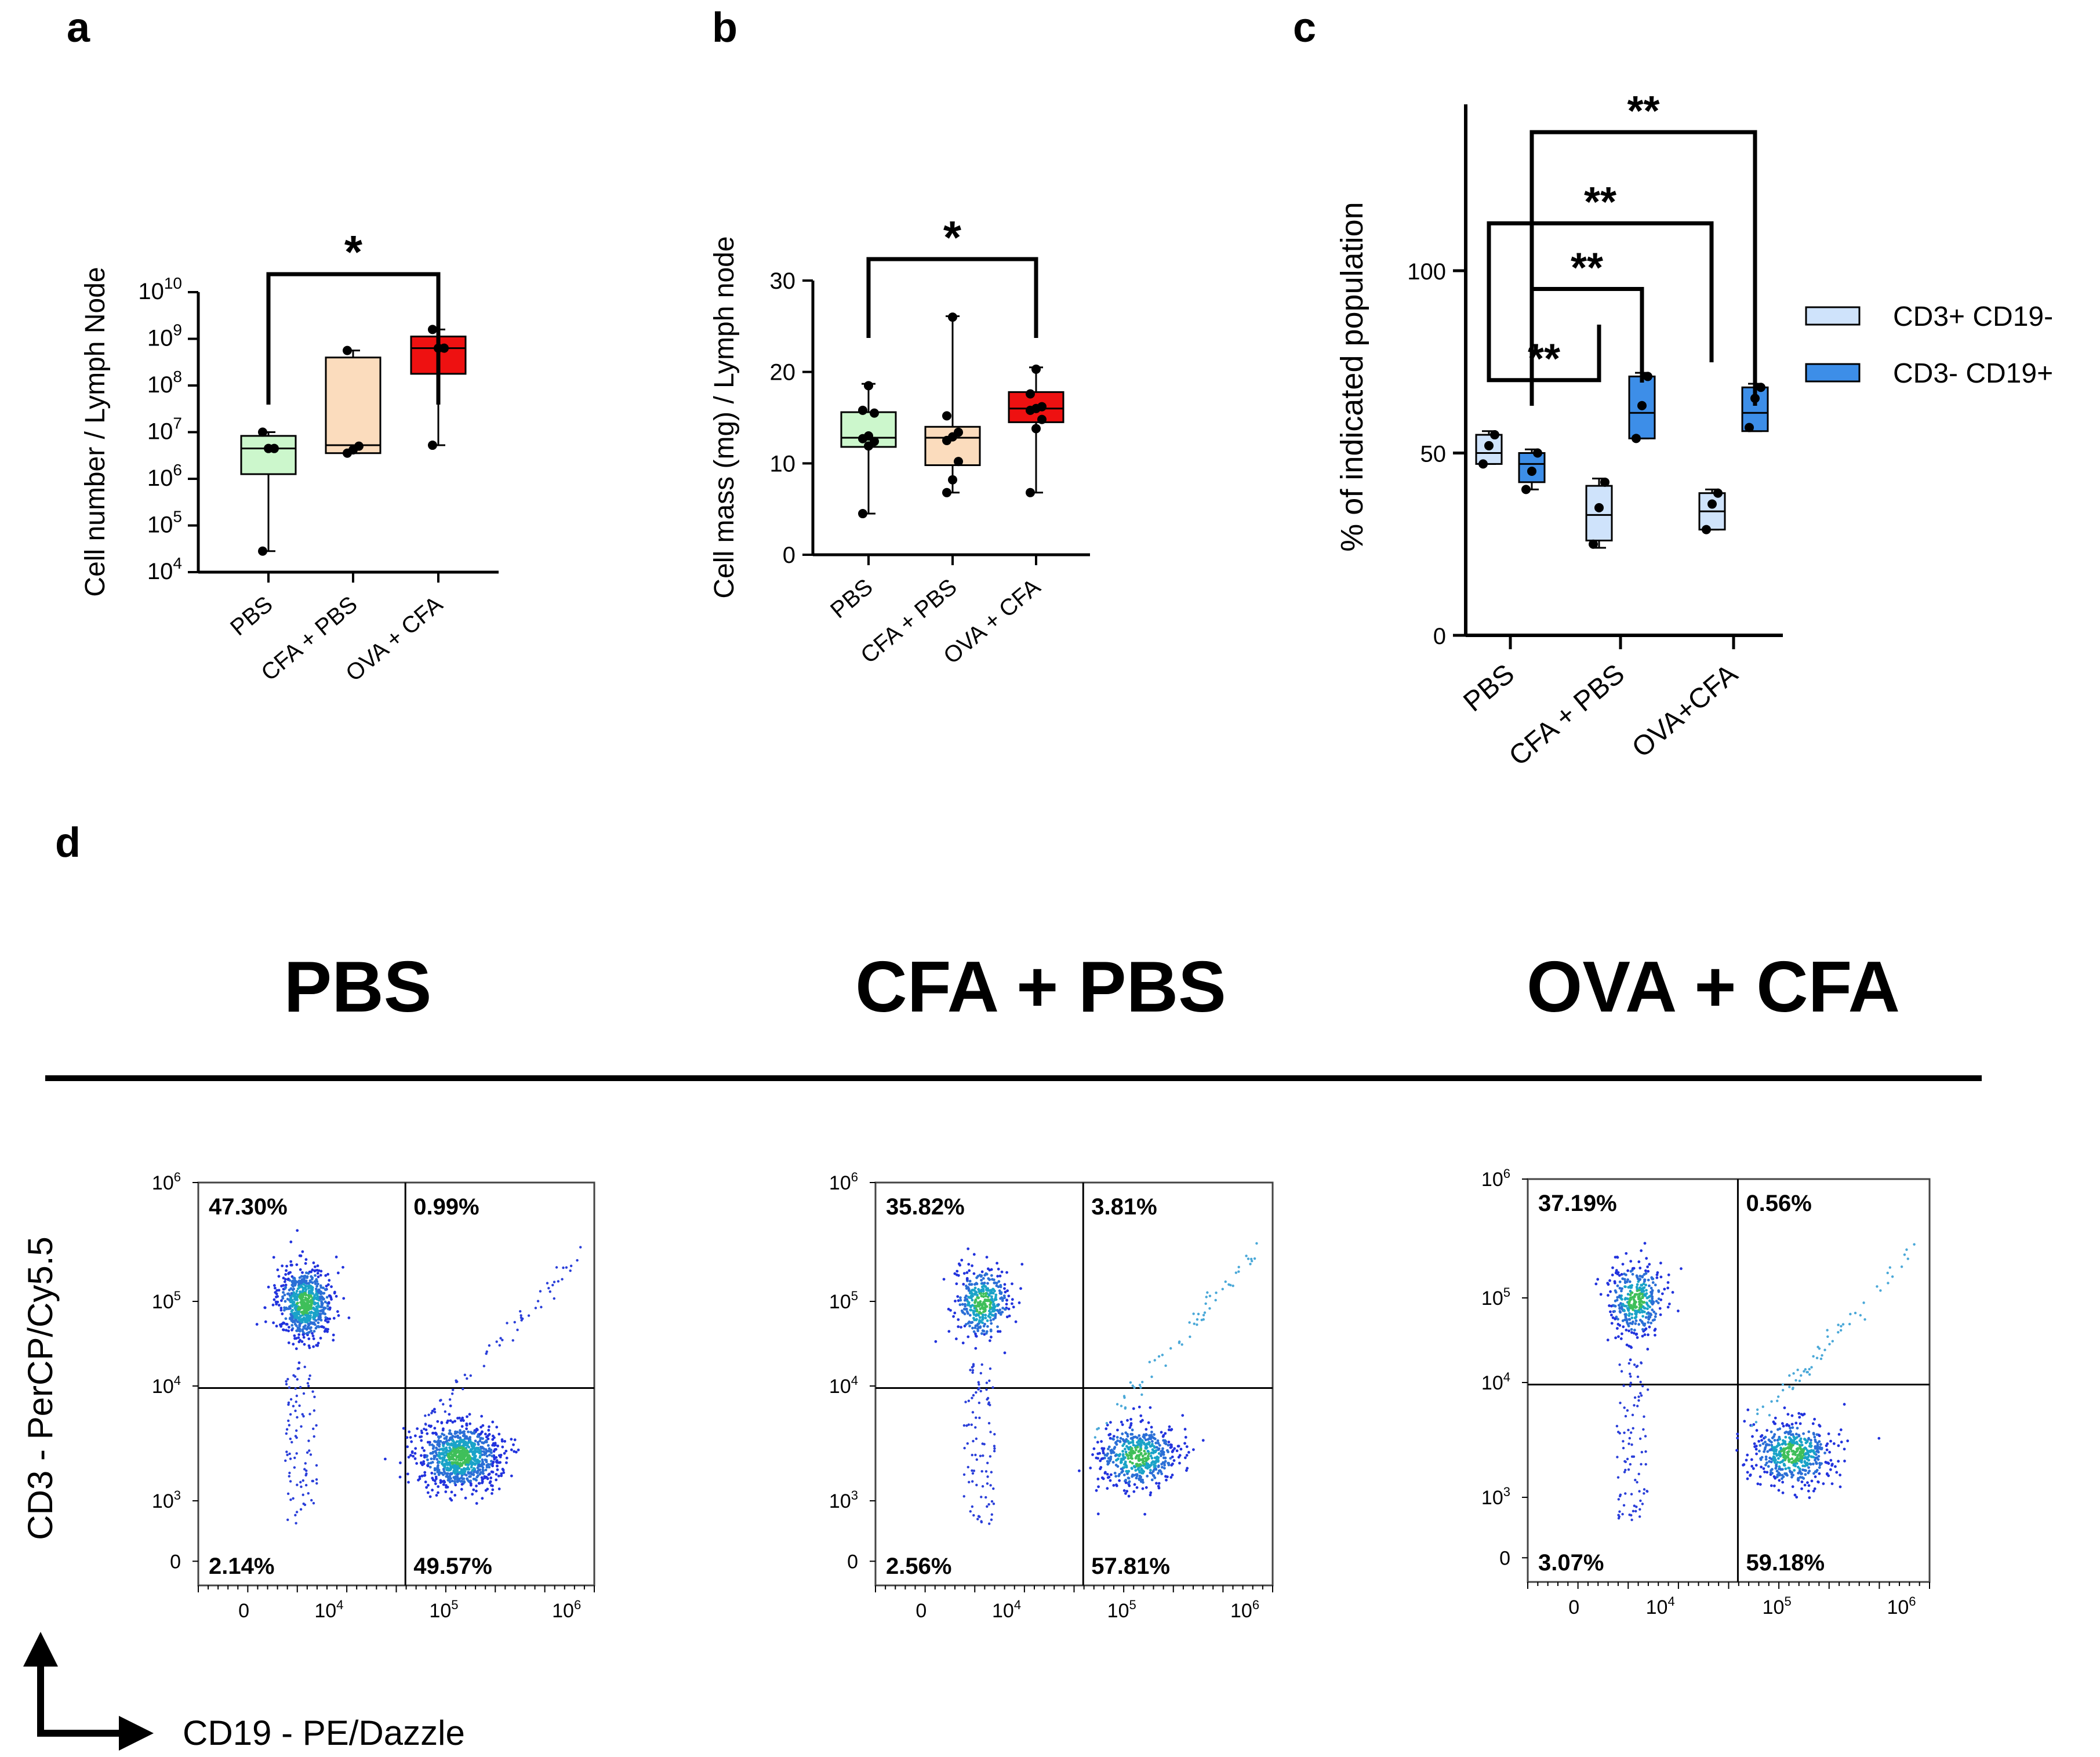  What do you see at coordinates (724, 28) in the screenshot?
I see `panel-label-b: b` at bounding box center [724, 28].